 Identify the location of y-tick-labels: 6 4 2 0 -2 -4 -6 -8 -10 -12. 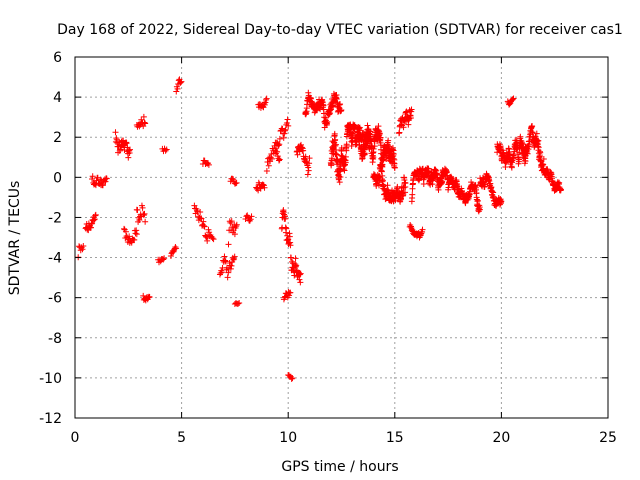
(50, 238).